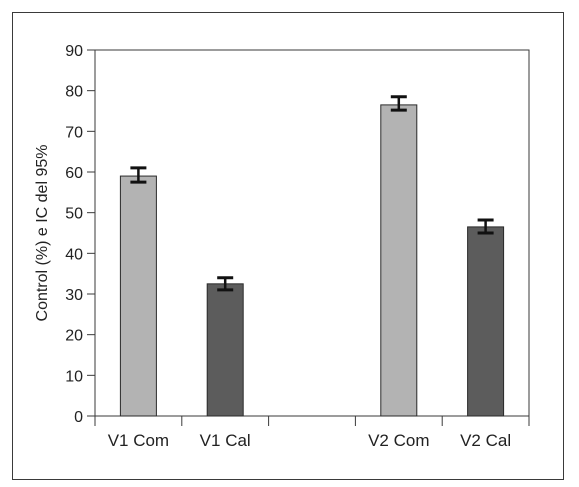 The image size is (579, 487). I want to click on y-axis-title: Control (%) e IC del 95%, so click(42, 233).